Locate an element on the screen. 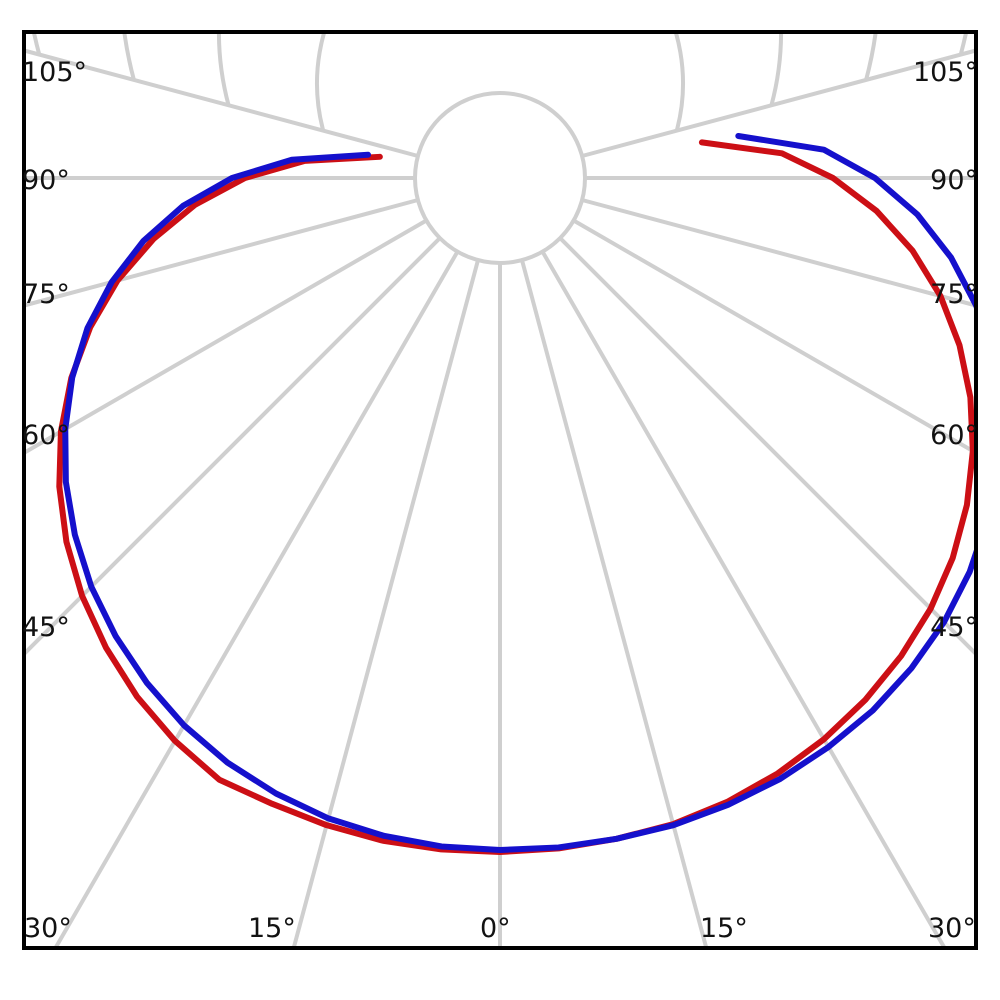  axis-label-bottom-2: 0° is located at coordinates (495, 928).